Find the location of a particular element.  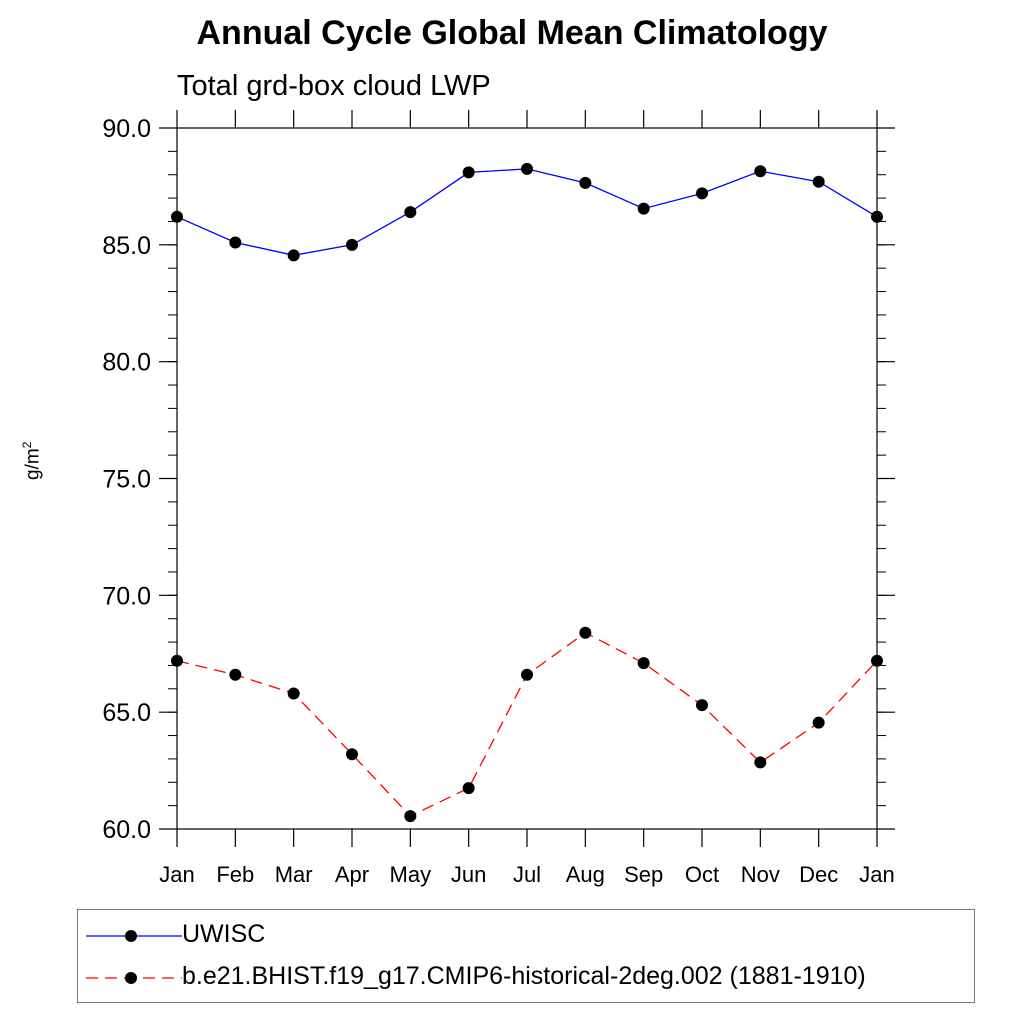

y-axis-label-exponent: 2 is located at coordinates (27, 445).